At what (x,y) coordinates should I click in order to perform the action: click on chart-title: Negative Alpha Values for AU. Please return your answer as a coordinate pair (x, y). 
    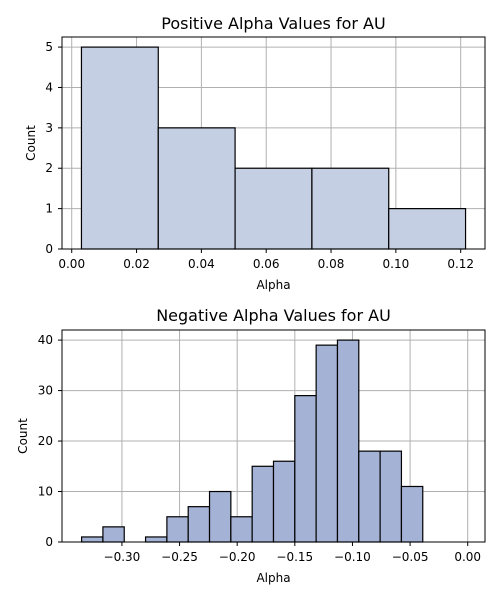
    Looking at the image, I should click on (273, 315).